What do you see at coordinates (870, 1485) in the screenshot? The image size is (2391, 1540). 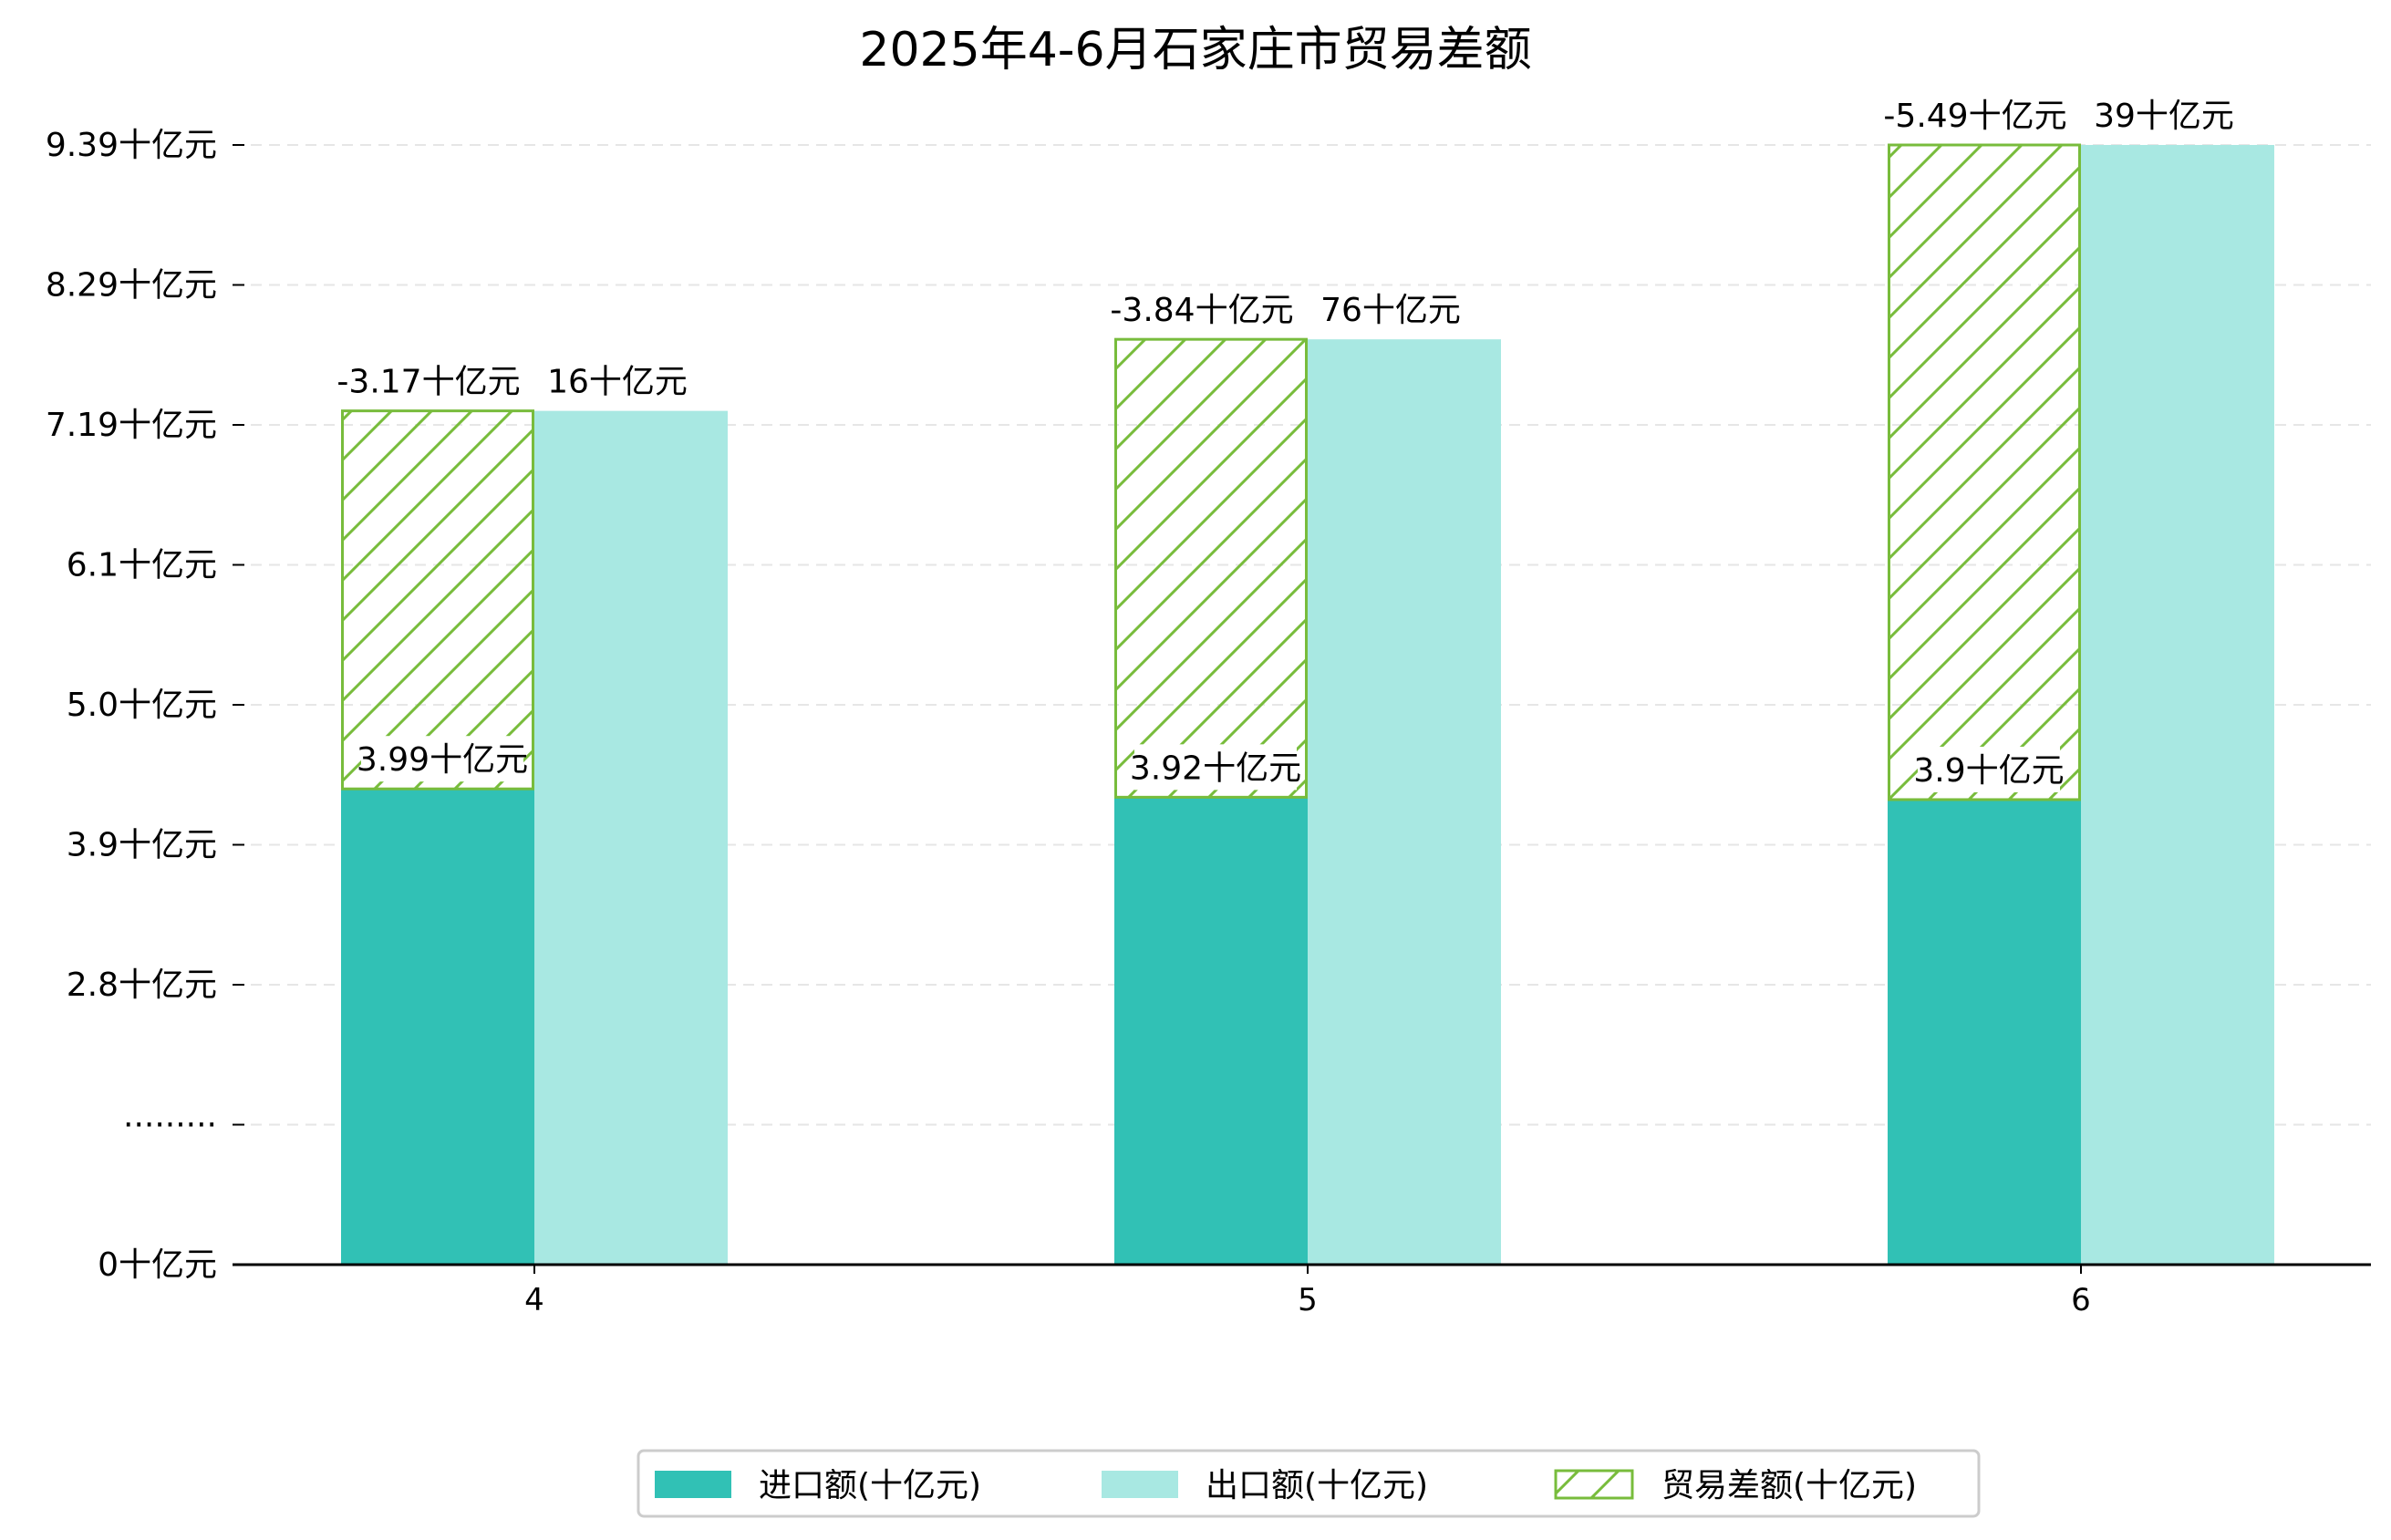 I see `legend-label: 进口额(十亿元)` at bounding box center [870, 1485].